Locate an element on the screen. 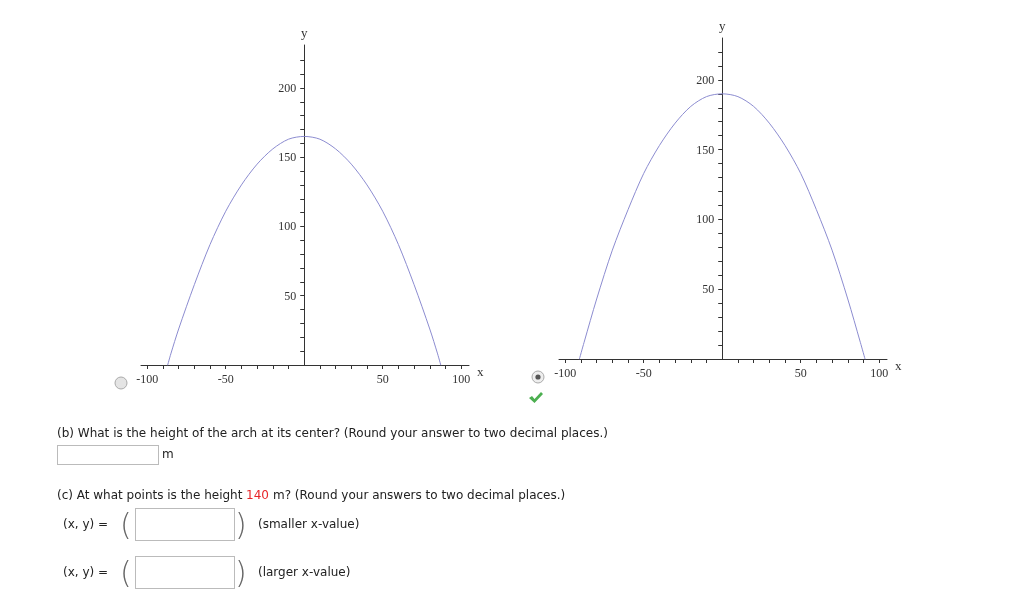 The width and height of the screenshot is (1024, 606). text: (b) What is the height of the arch at its center? (Round your answer to two decimal places.) is located at coordinates (332, 433).